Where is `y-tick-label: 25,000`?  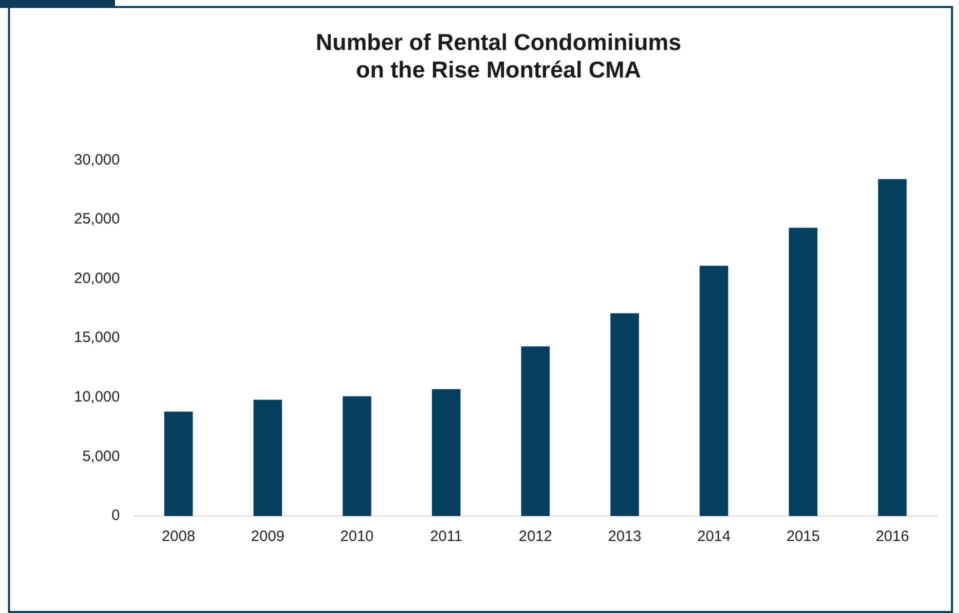 y-tick-label: 25,000 is located at coordinates (97, 219).